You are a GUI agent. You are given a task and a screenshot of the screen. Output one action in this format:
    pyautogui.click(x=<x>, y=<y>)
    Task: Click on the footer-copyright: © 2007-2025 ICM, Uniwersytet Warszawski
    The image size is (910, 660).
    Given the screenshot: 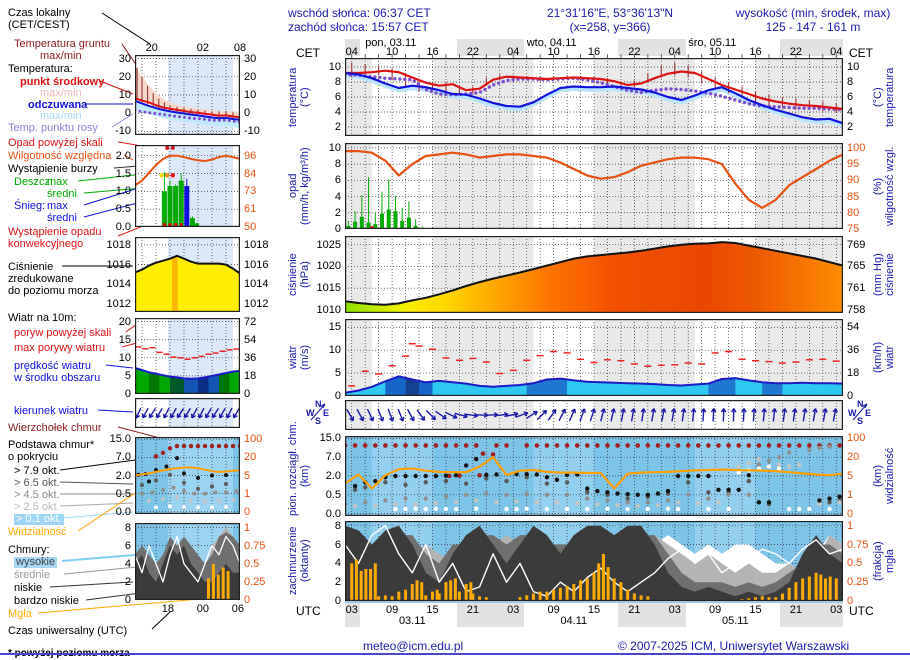 What is the action you would take?
    pyautogui.click(x=734, y=646)
    